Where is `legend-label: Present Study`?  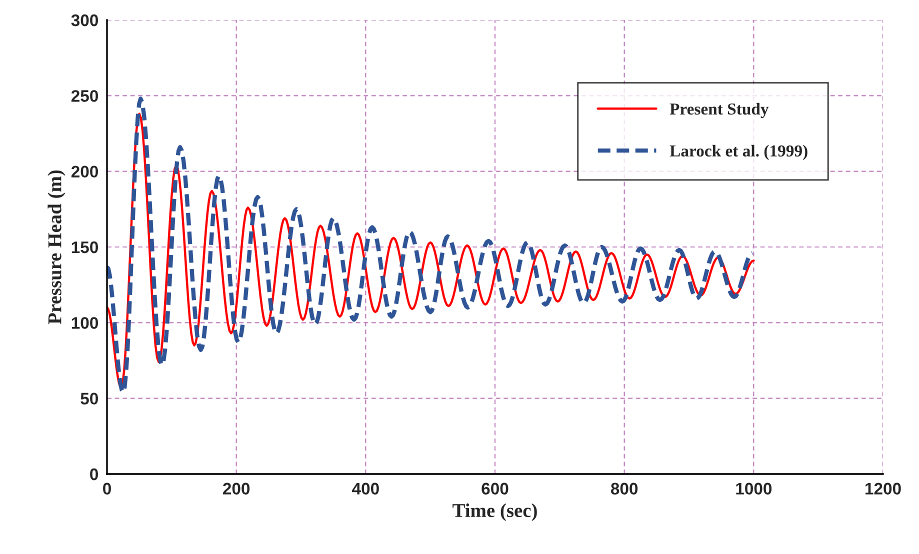 legend-label: Present Study is located at coordinates (719, 110).